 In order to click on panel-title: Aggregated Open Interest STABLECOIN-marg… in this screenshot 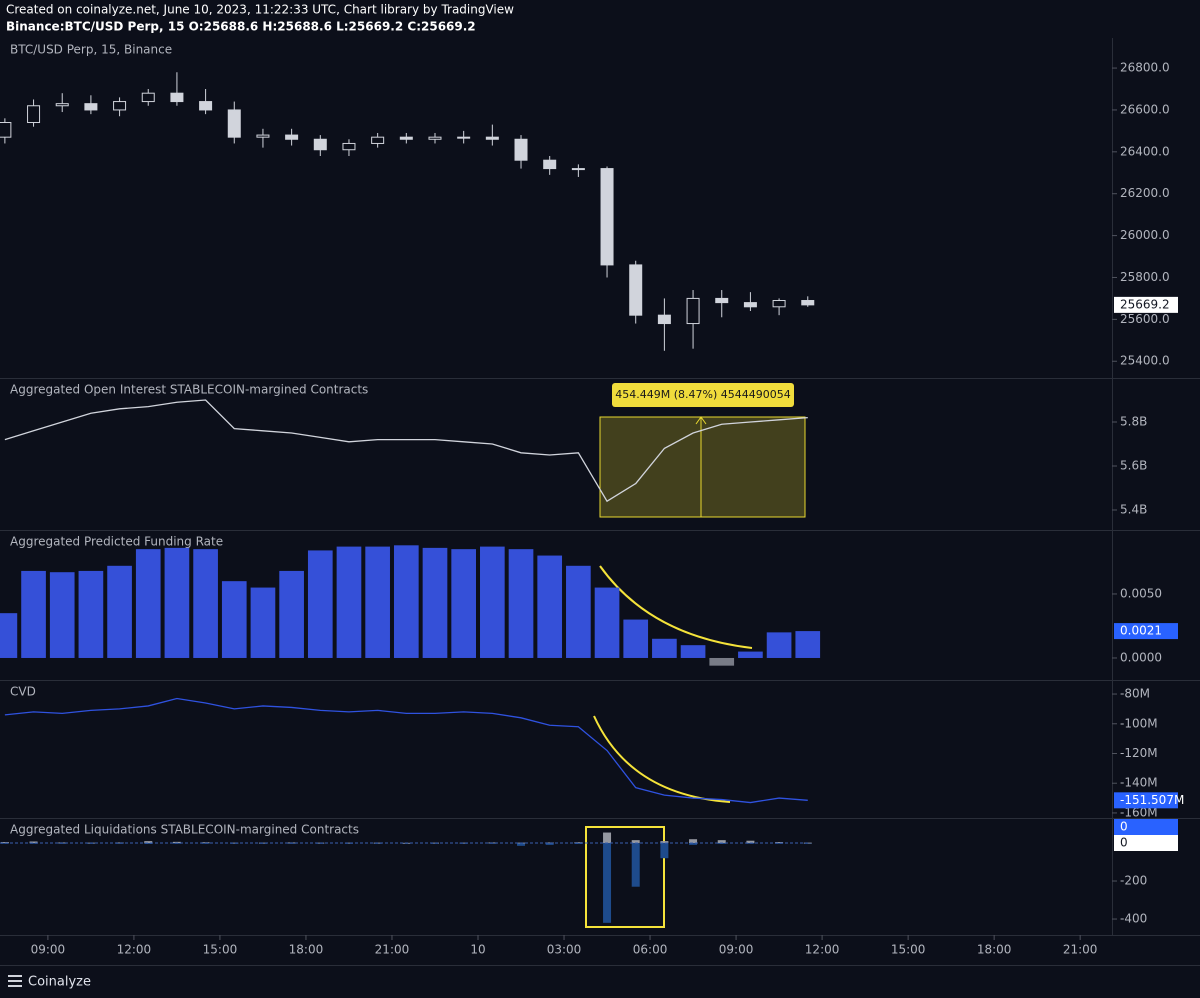, I will do `click(189, 390)`.